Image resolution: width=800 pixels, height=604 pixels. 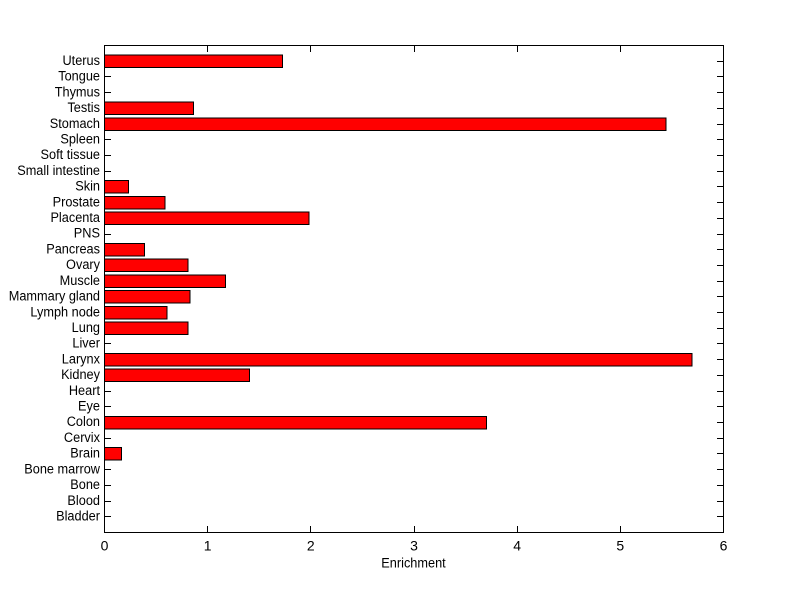 I want to click on svg-text: Bone, so click(x=85, y=485).